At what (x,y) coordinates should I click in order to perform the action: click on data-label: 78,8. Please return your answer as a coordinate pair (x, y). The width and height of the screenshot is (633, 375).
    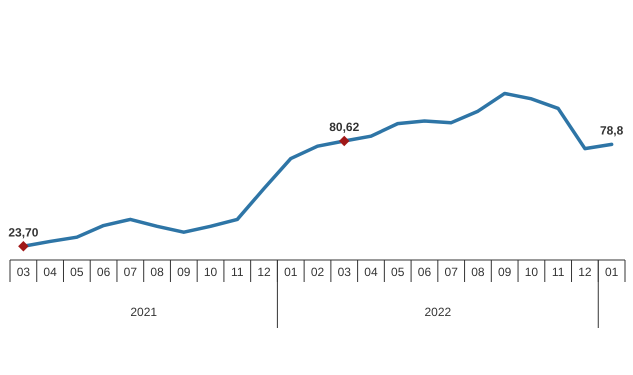
    Looking at the image, I should click on (612, 130).